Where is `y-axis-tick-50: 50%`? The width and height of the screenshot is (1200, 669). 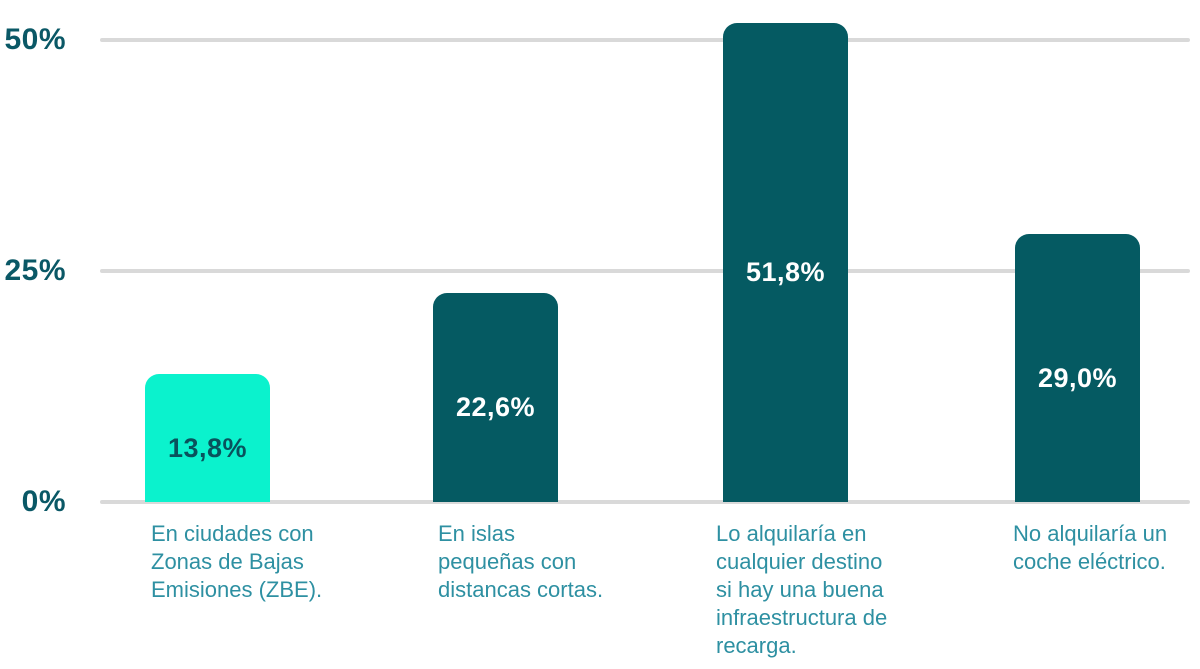
y-axis-tick-50: 50% is located at coordinates (35, 39).